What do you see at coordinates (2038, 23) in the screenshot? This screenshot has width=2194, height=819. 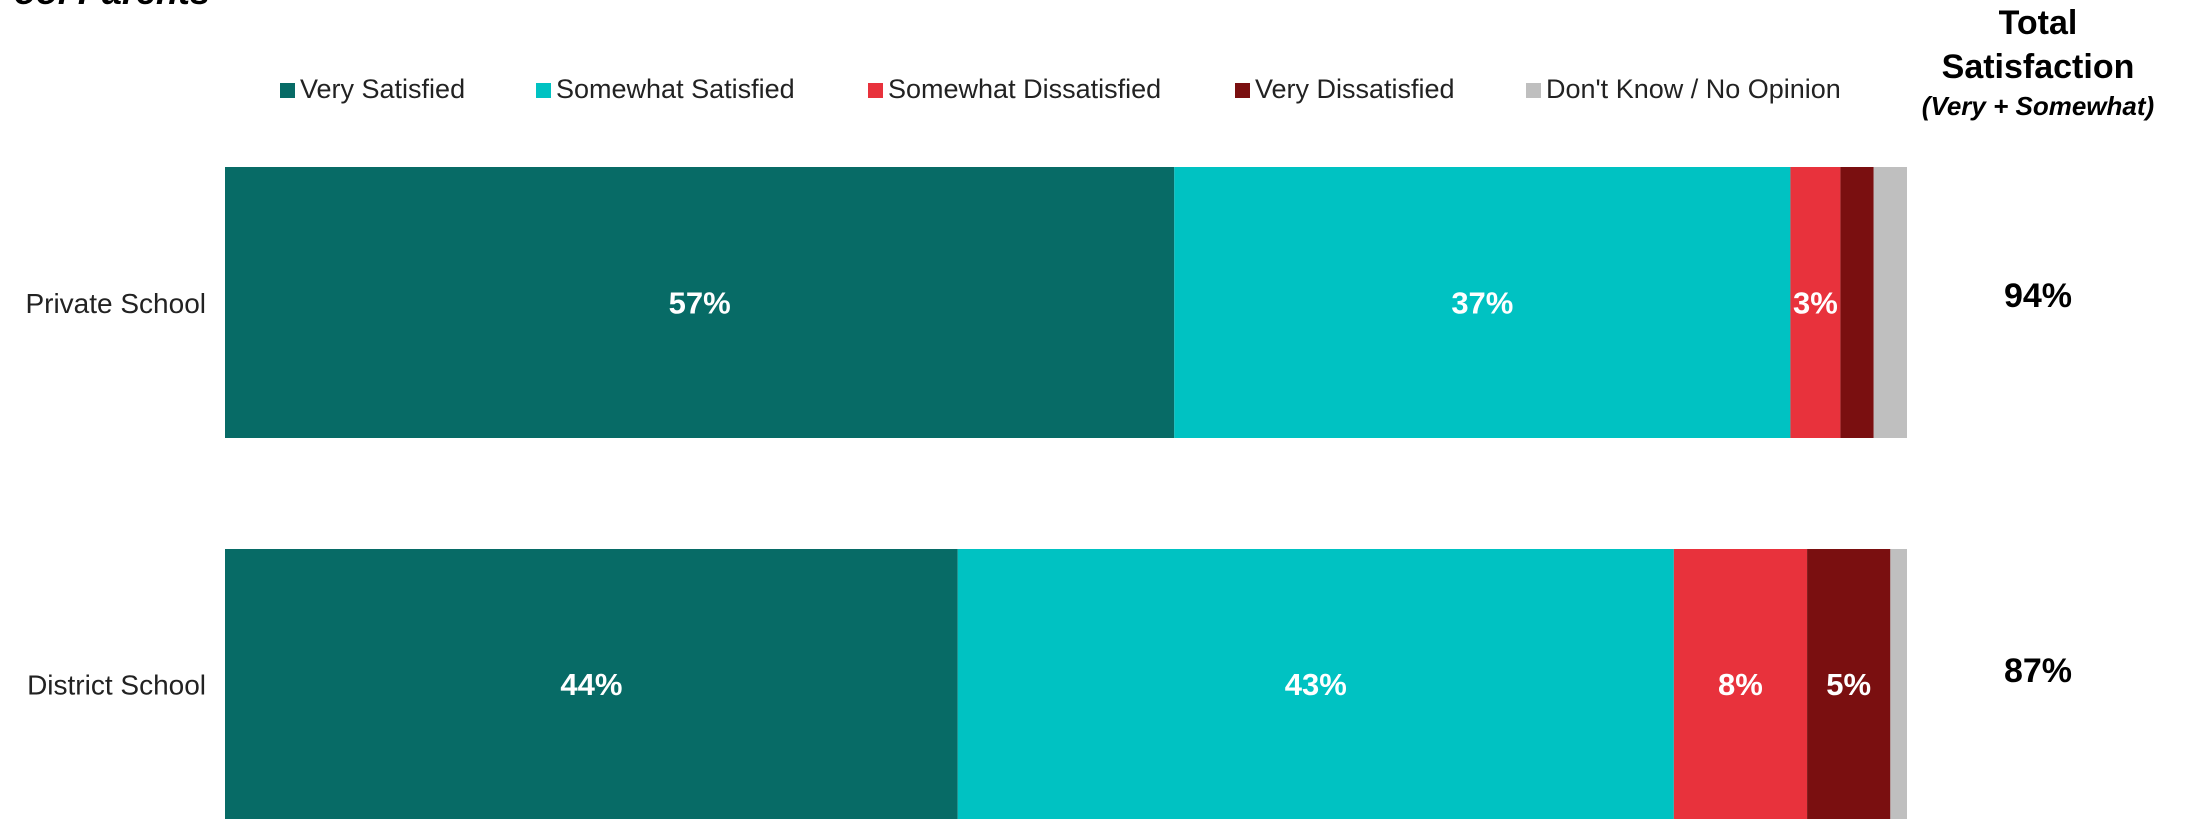 I see `total-title: Total` at bounding box center [2038, 23].